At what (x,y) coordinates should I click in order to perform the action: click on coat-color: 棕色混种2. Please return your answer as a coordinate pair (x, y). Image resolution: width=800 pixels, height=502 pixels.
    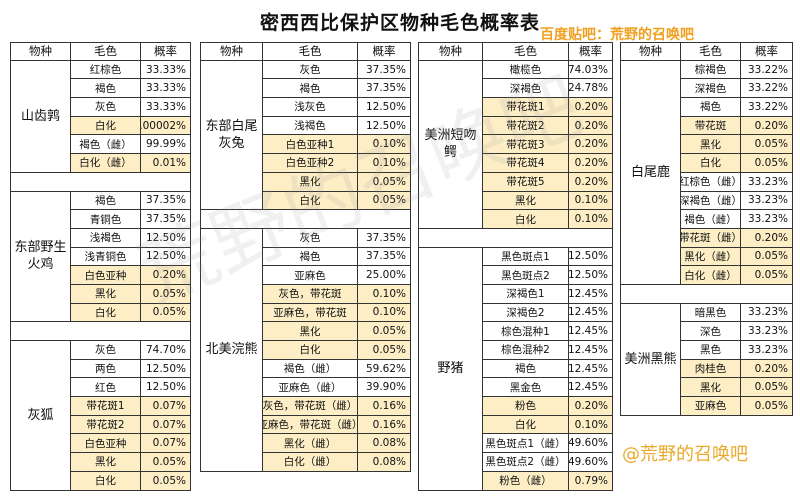
    Looking at the image, I should click on (526, 350).